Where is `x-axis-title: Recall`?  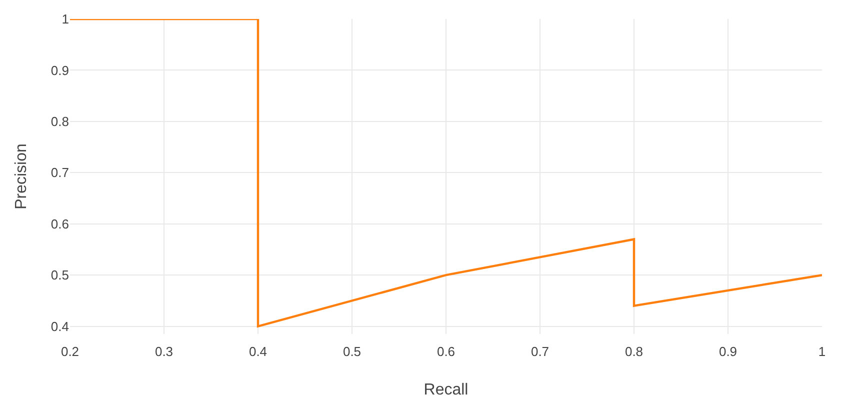
x-axis-title: Recall is located at coordinates (446, 390).